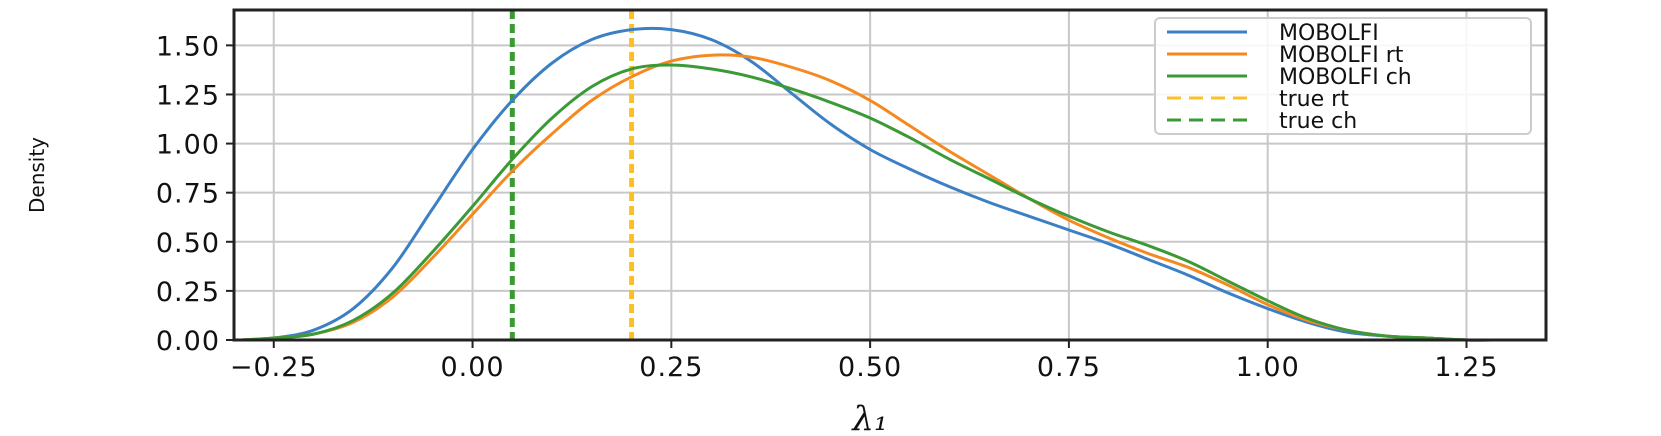  What do you see at coordinates (1345, 77) in the screenshot?
I see `legend-label: MOBOLFI ch` at bounding box center [1345, 77].